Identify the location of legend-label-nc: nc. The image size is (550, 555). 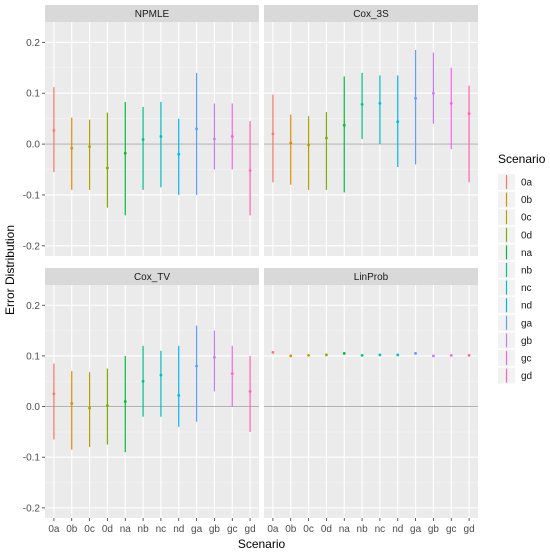
(526, 288).